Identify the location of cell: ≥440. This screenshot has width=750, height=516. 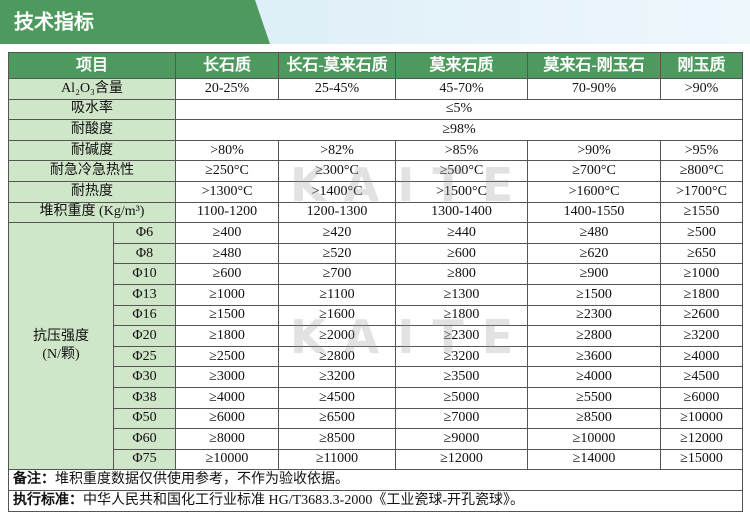
(462, 233).